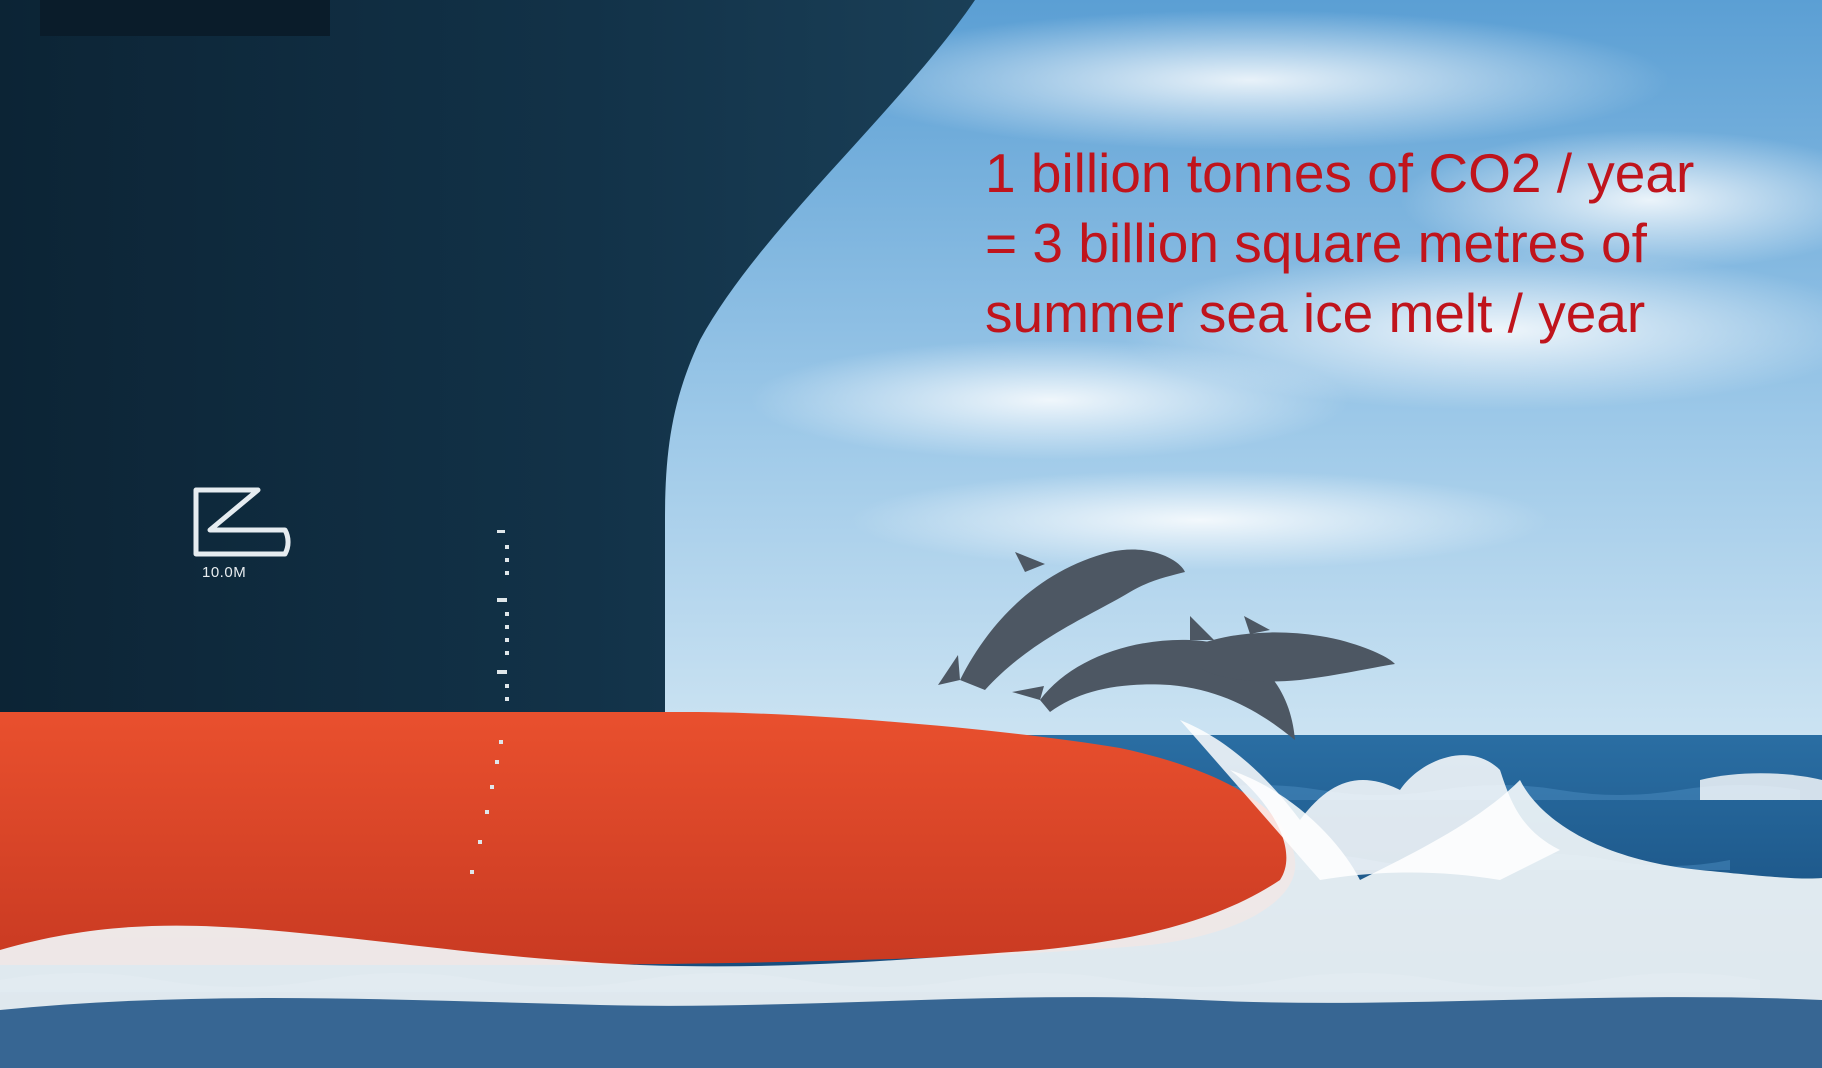 Image resolution: width=1822 pixels, height=1068 pixels. Describe the element at coordinates (1061, 619) in the screenshot. I see `dolphin-left` at that location.